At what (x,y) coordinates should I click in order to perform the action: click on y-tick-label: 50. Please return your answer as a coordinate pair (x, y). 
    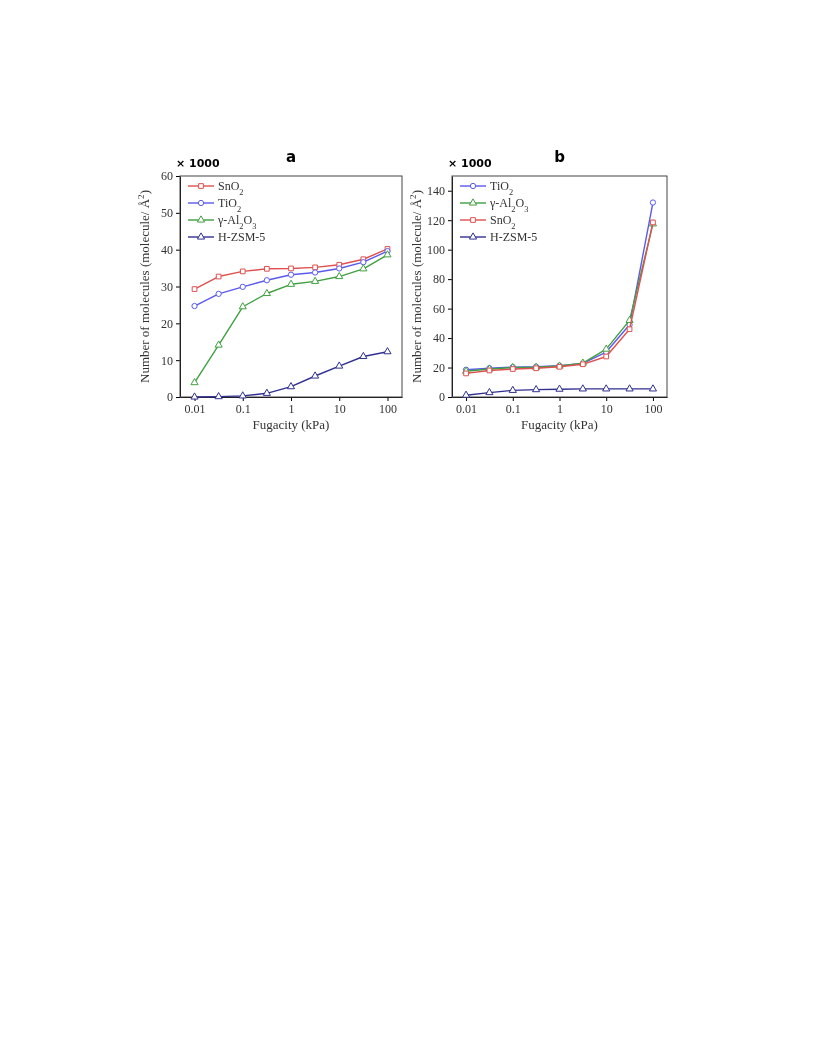
    Looking at the image, I should click on (167, 213).